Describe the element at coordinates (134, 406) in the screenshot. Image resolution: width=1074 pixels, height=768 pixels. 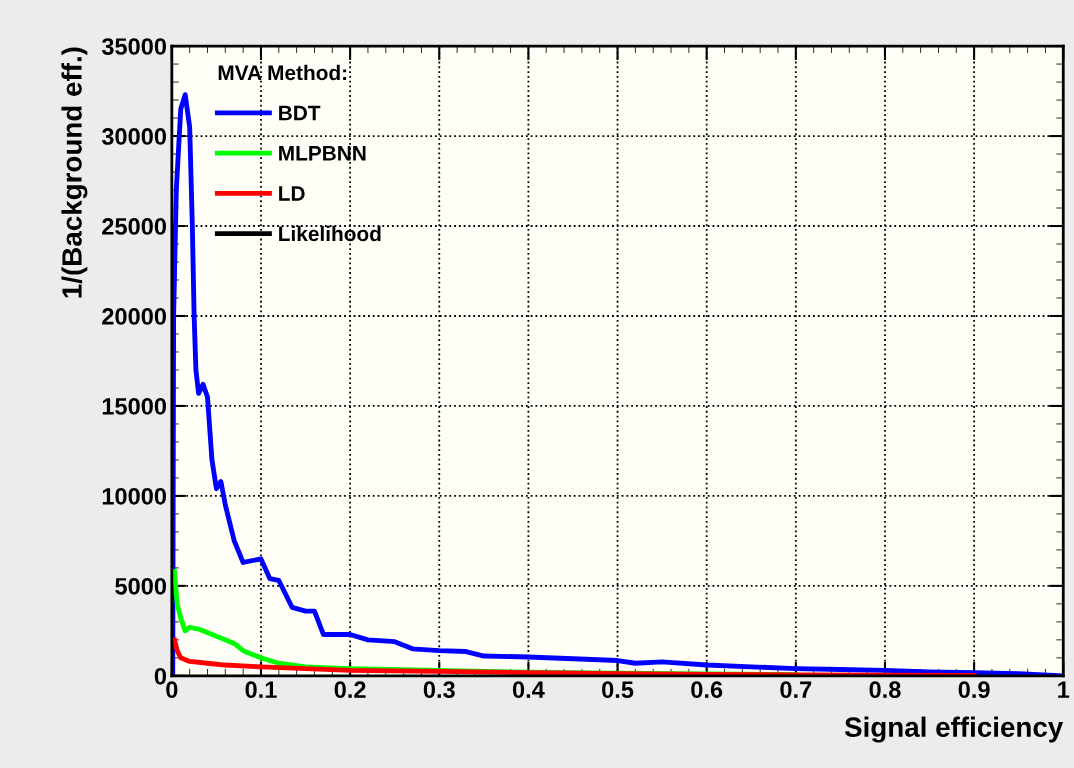
I see `y-tick-label: 15000` at that location.